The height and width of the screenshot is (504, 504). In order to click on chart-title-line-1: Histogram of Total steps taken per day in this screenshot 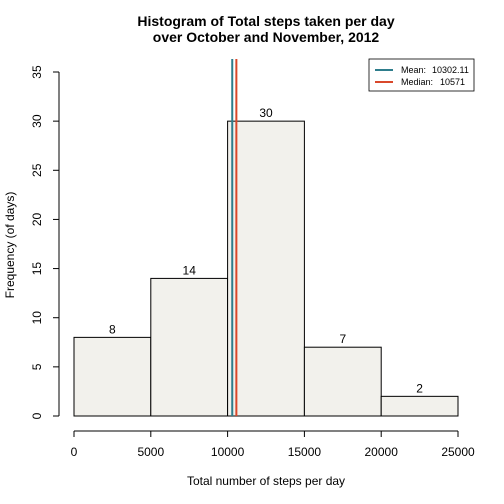, I will do `click(265, 21)`.